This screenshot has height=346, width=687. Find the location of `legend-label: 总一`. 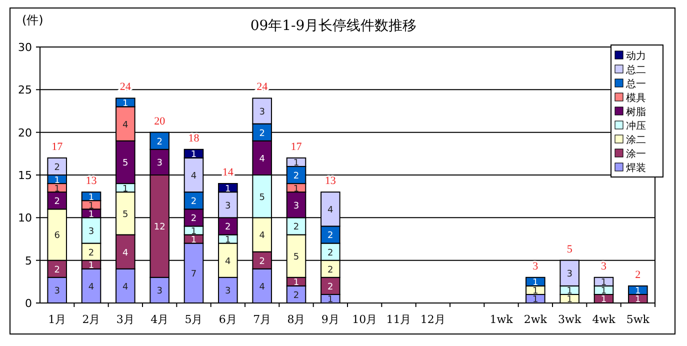

legend-label: 总一 is located at coordinates (635, 84).